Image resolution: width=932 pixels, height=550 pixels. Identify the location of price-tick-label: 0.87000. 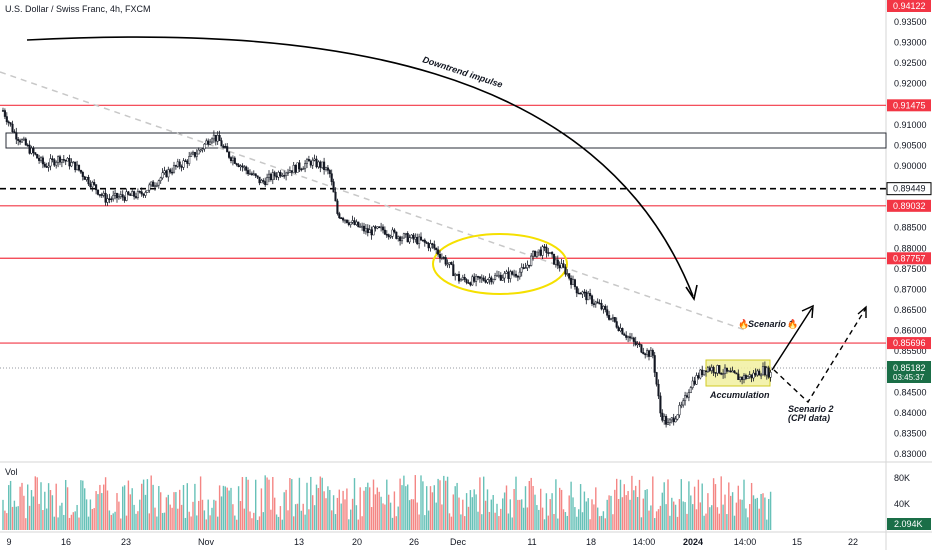
(910, 289).